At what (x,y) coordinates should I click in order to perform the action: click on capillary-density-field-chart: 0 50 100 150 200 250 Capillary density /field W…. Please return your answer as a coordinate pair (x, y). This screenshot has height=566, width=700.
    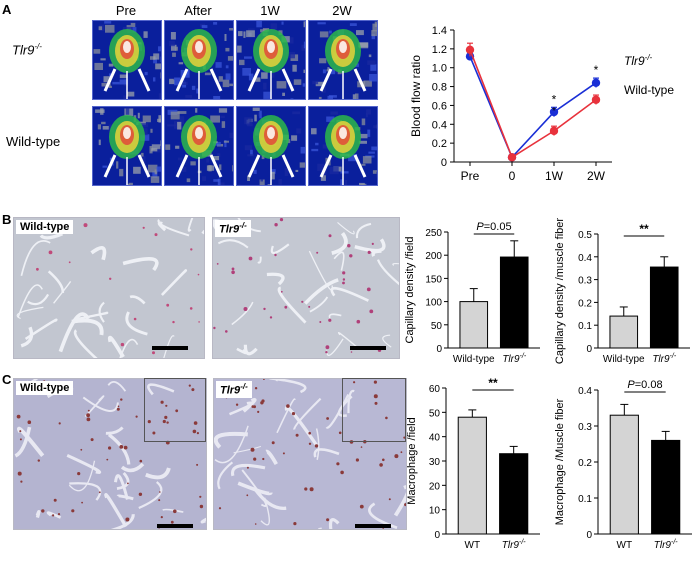
    Looking at the image, I should click on (472, 293).